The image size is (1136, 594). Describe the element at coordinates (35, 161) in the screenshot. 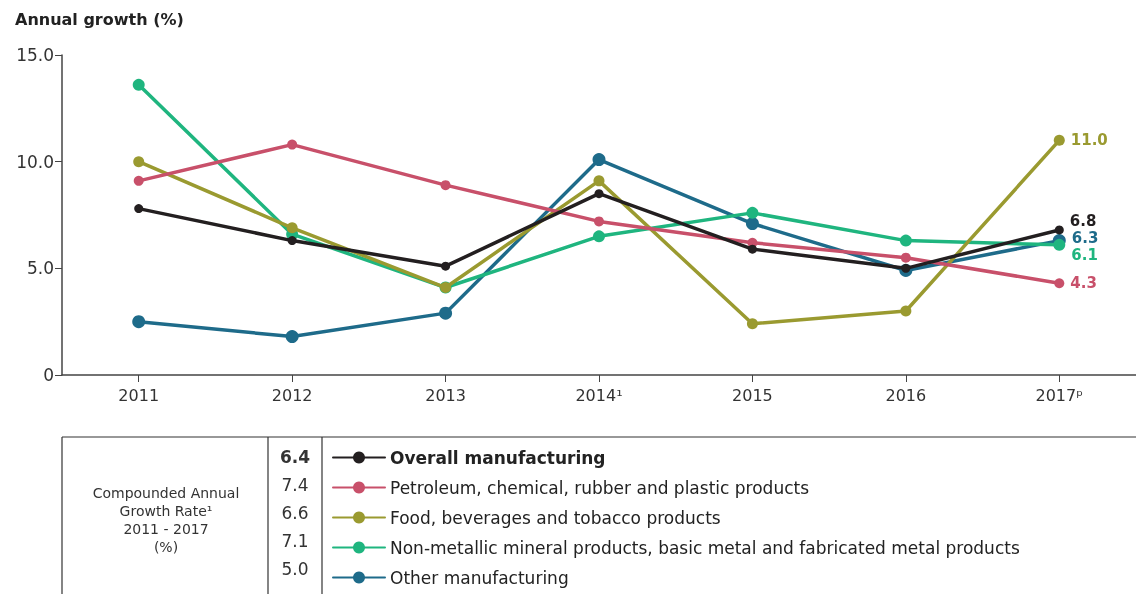

I see `y-tick-label: 10.0` at that location.